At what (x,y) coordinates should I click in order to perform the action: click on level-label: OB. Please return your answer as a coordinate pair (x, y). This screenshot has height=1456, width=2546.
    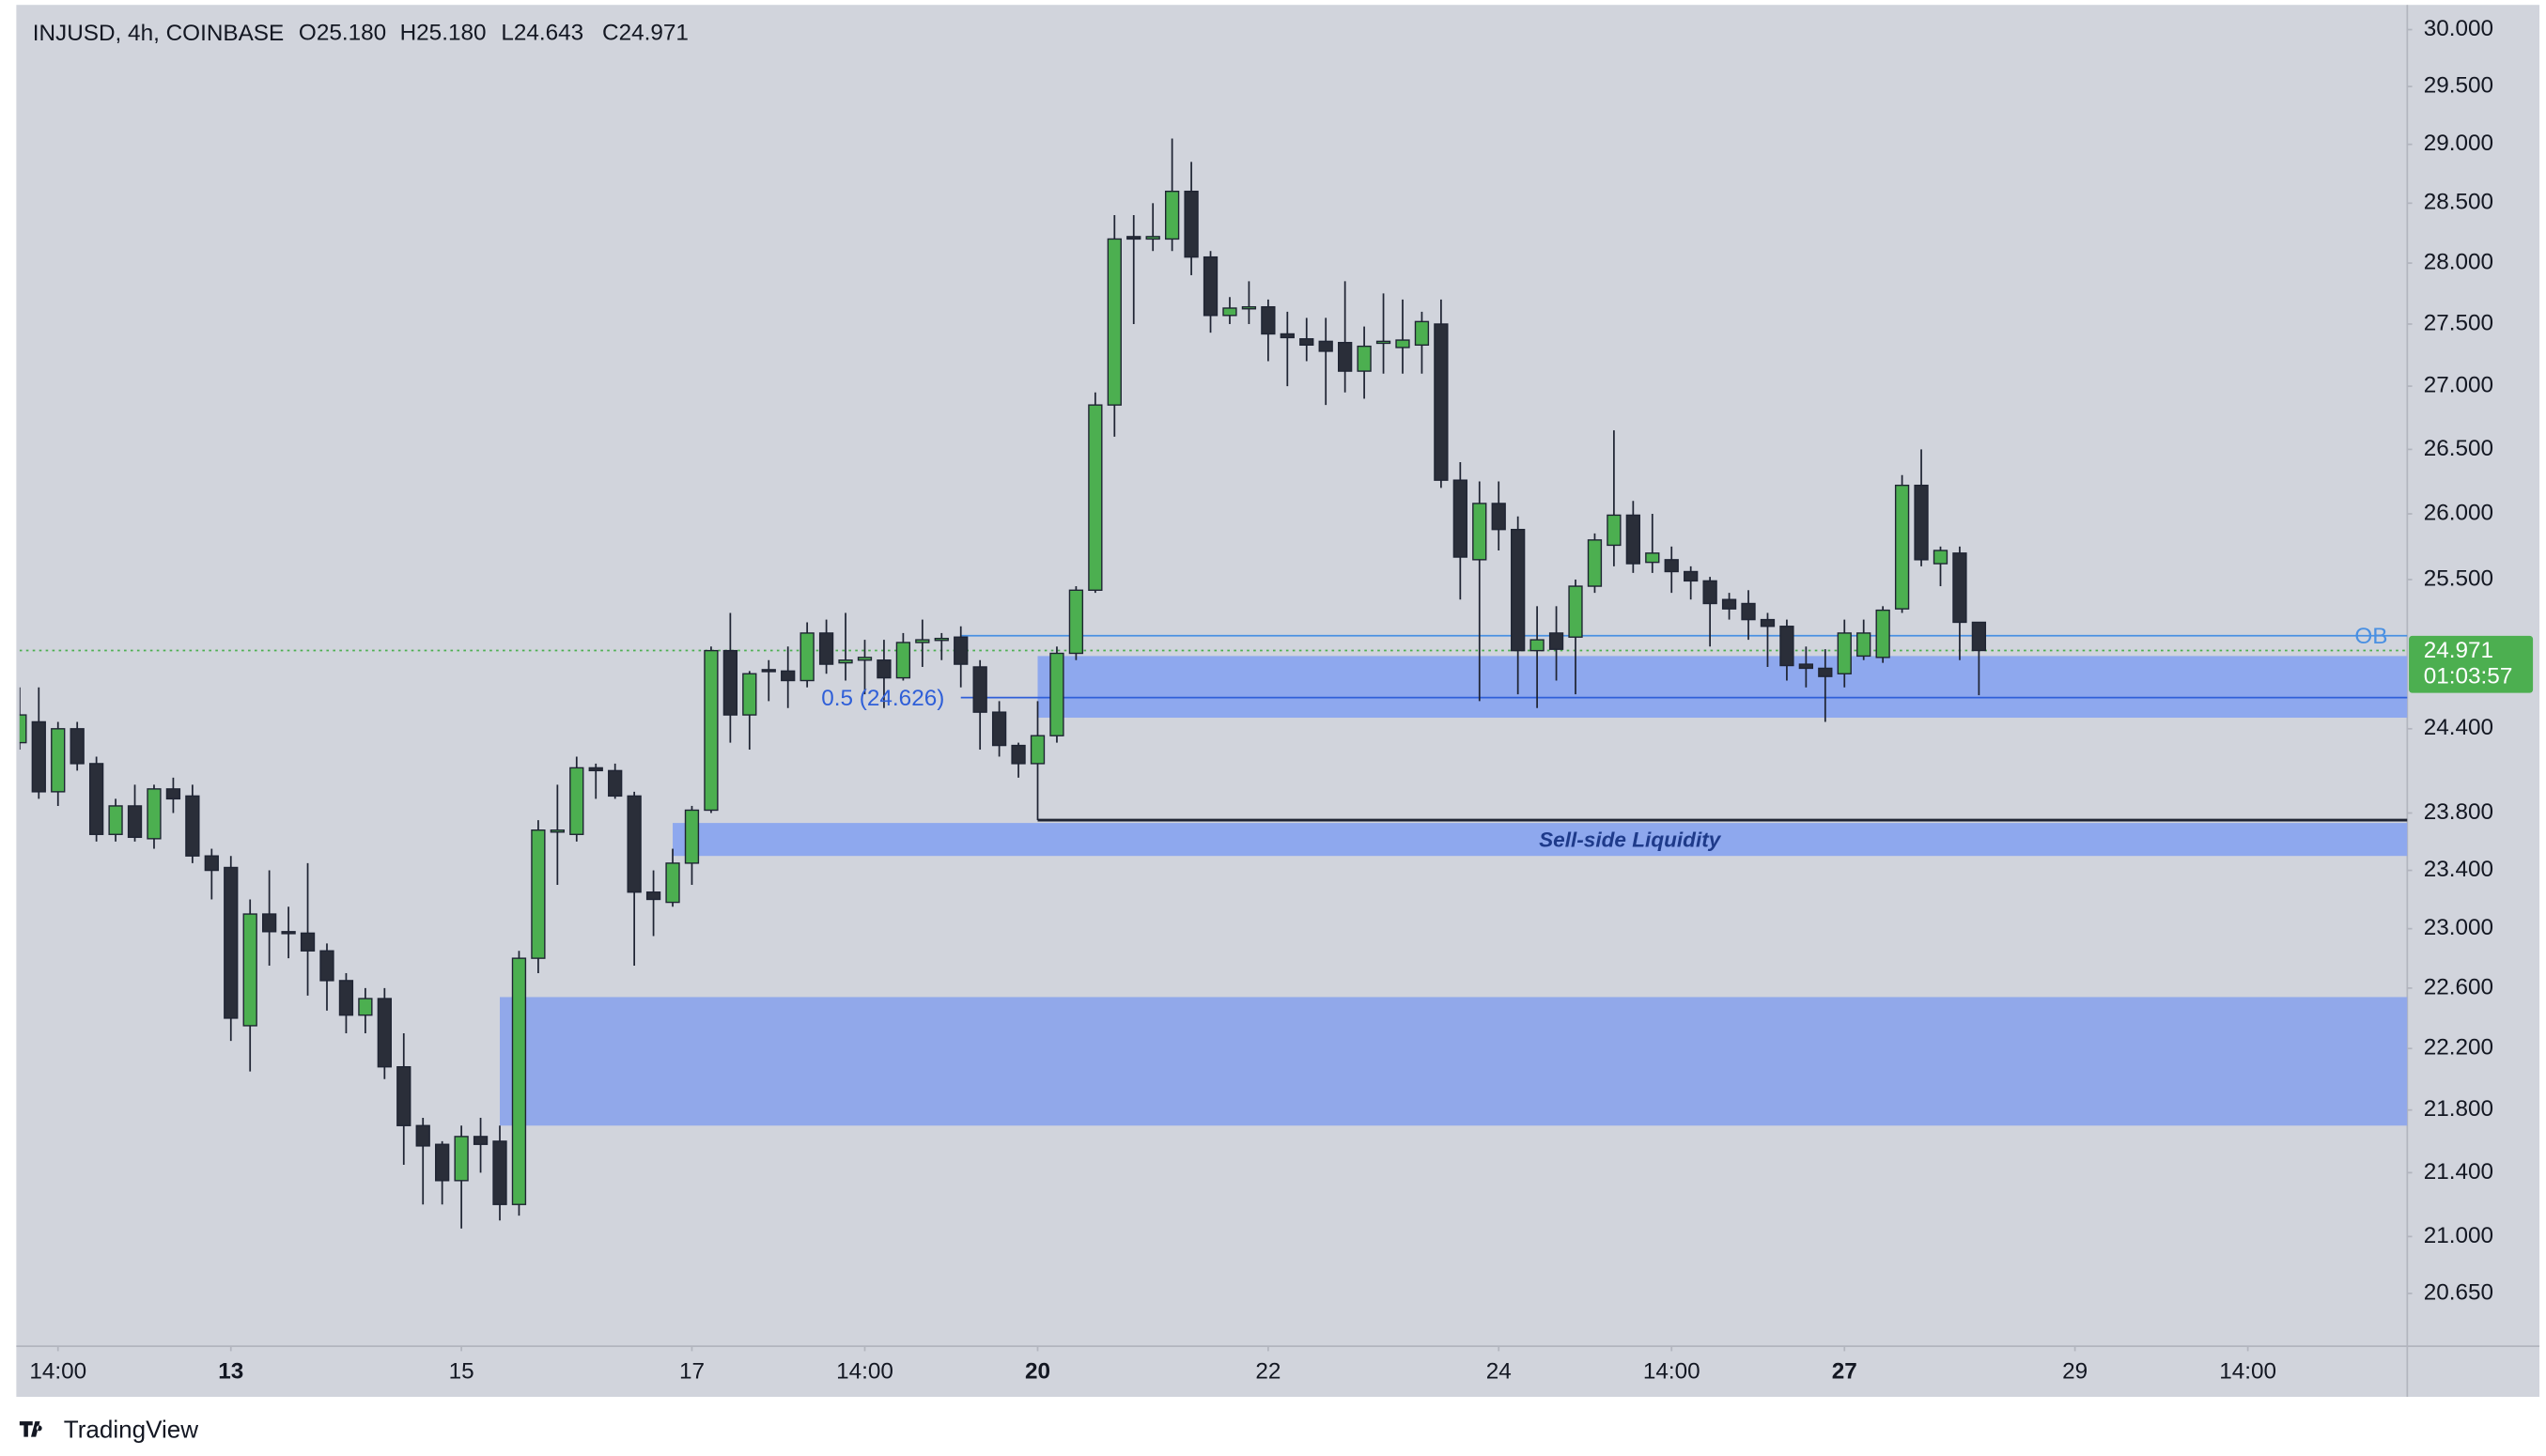
    Looking at the image, I should click on (2371, 636).